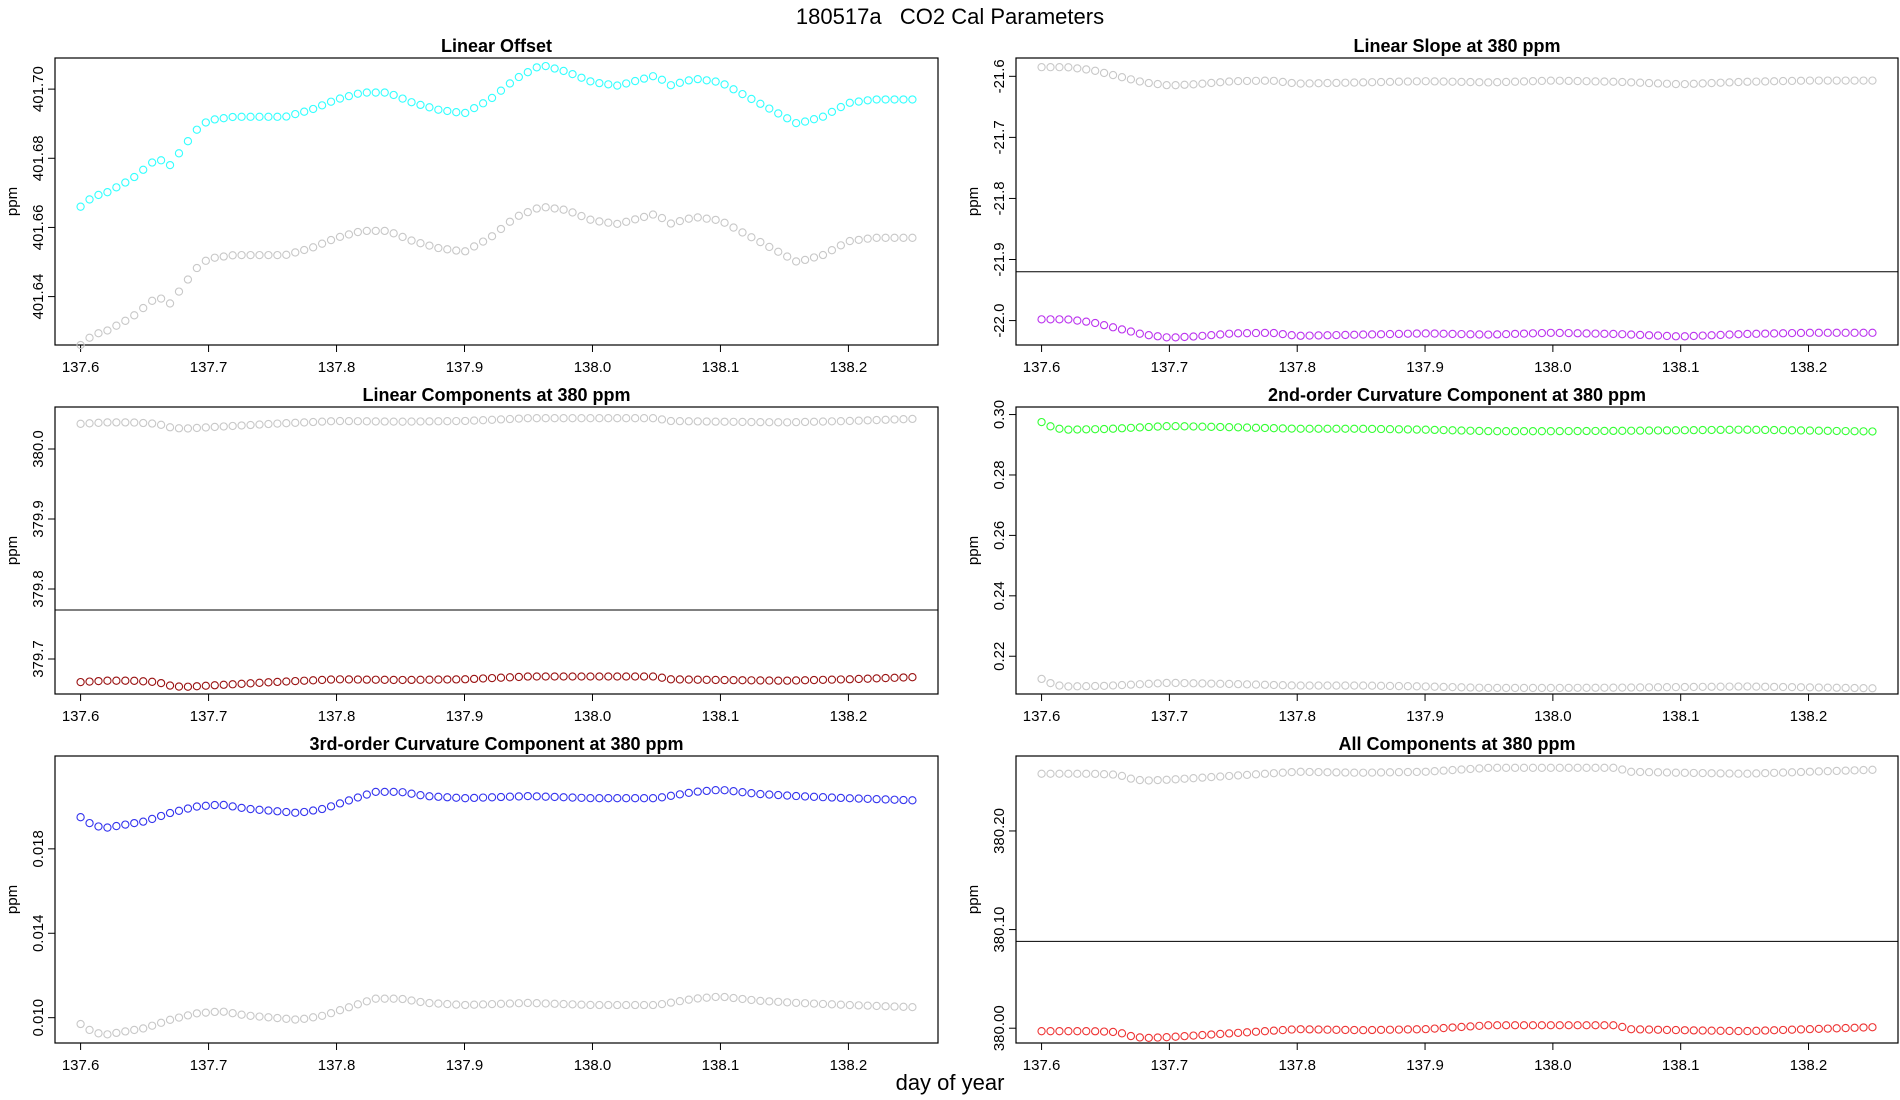 This screenshot has height=1100, width=1900. What do you see at coordinates (465, 716) in the screenshot?
I see `x-tick-label: 137.9` at bounding box center [465, 716].